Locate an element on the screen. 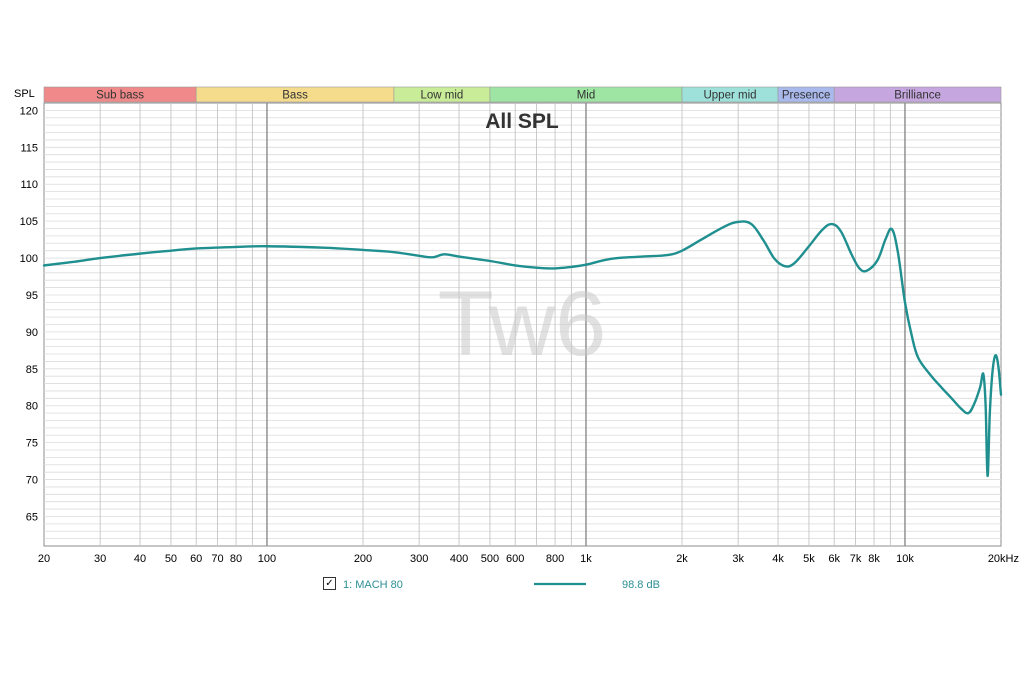 The width and height of the screenshot is (1024, 683). x-tick-label: 100 is located at coordinates (267, 559).